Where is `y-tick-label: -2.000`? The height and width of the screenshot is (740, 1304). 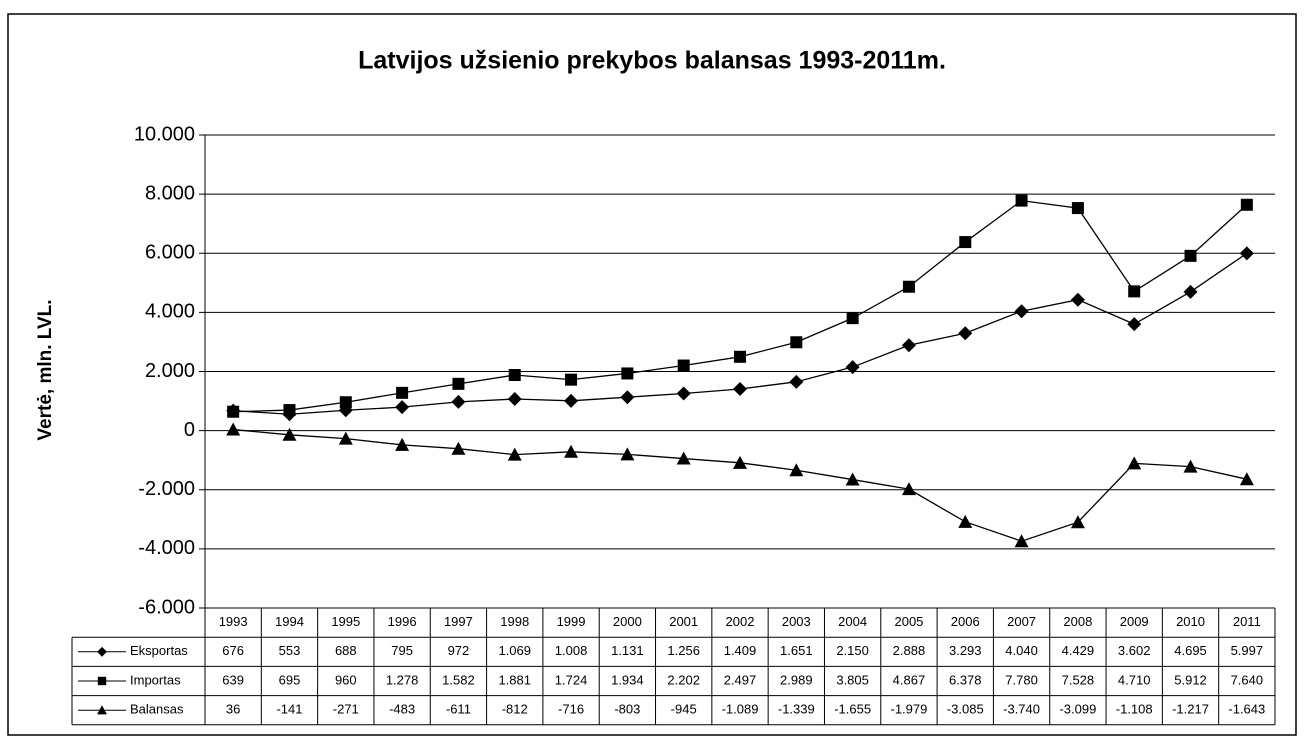
y-tick-label: -2.000 is located at coordinates (166, 489).